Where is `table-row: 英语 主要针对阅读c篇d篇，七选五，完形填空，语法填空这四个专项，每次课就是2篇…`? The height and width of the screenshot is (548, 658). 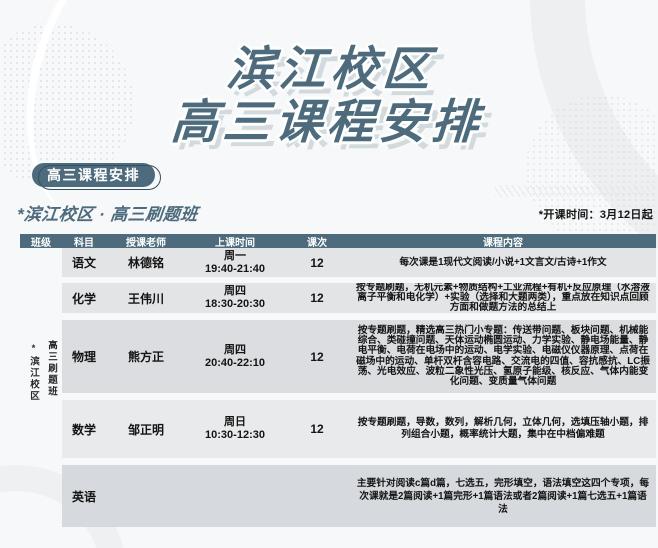 table-row: 英语 主要针对阅读c篇d篇，七选五，完形填空，语法填空这四个专项，每次课就是2篇… is located at coordinates (359, 496).